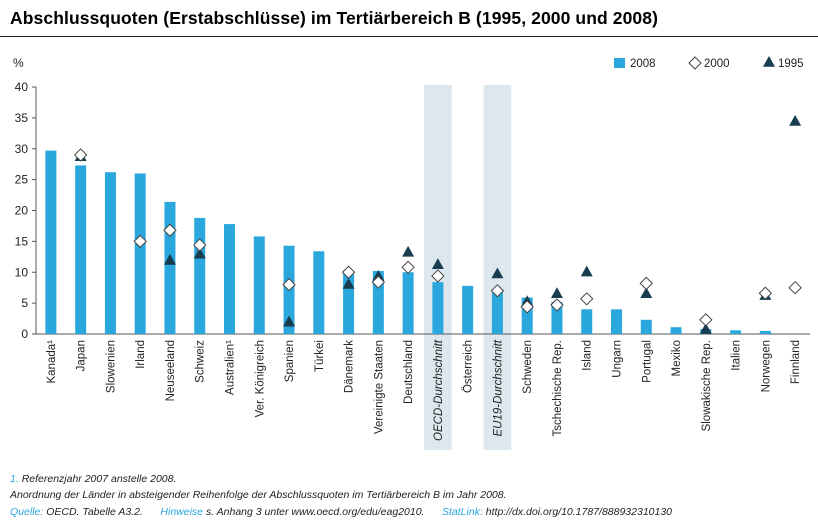 The width and height of the screenshot is (818, 529). What do you see at coordinates (791, 64) in the screenshot?
I see `legend-label-1995: 1995` at bounding box center [791, 64].